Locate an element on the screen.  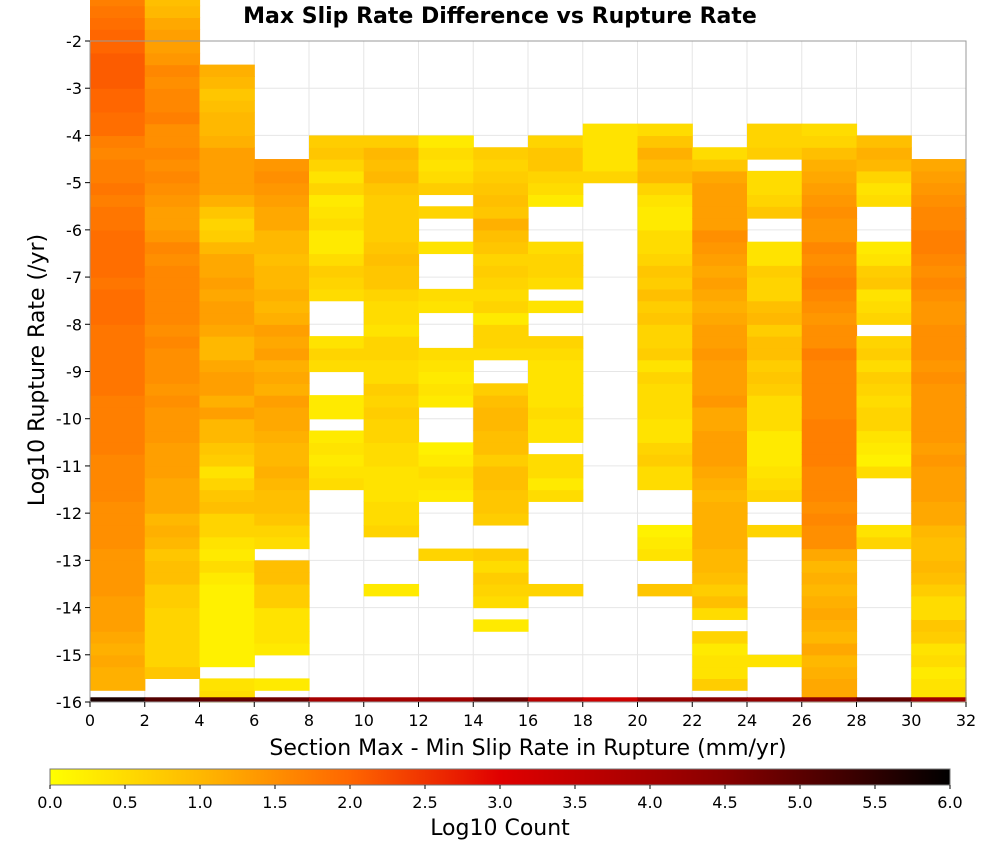
y-tick-label: -8 is located at coordinates (74, 324).